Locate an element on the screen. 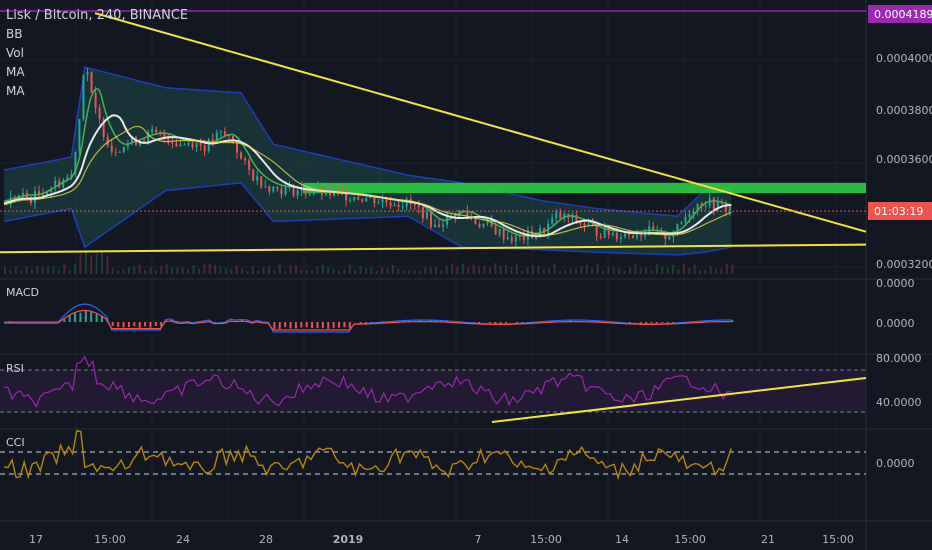 Image resolution: width=932 pixels, height=550 pixels. resistance-zone is located at coordinates (584, 188).